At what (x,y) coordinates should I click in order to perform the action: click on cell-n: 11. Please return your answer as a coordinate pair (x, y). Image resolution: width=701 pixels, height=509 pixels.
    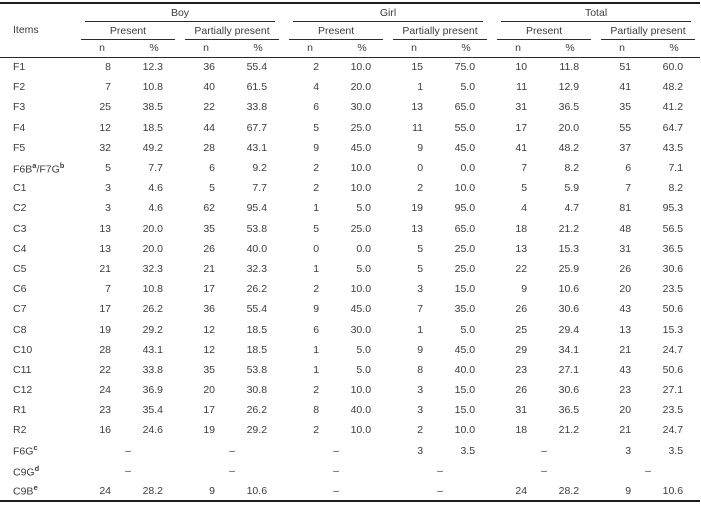
    Looking at the image, I should click on (418, 127).